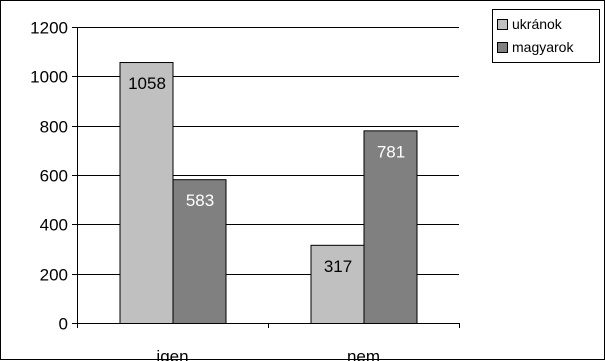 The image size is (605, 361). What do you see at coordinates (49, 28) in the screenshot?
I see `y-tick-label: 1200` at bounding box center [49, 28].